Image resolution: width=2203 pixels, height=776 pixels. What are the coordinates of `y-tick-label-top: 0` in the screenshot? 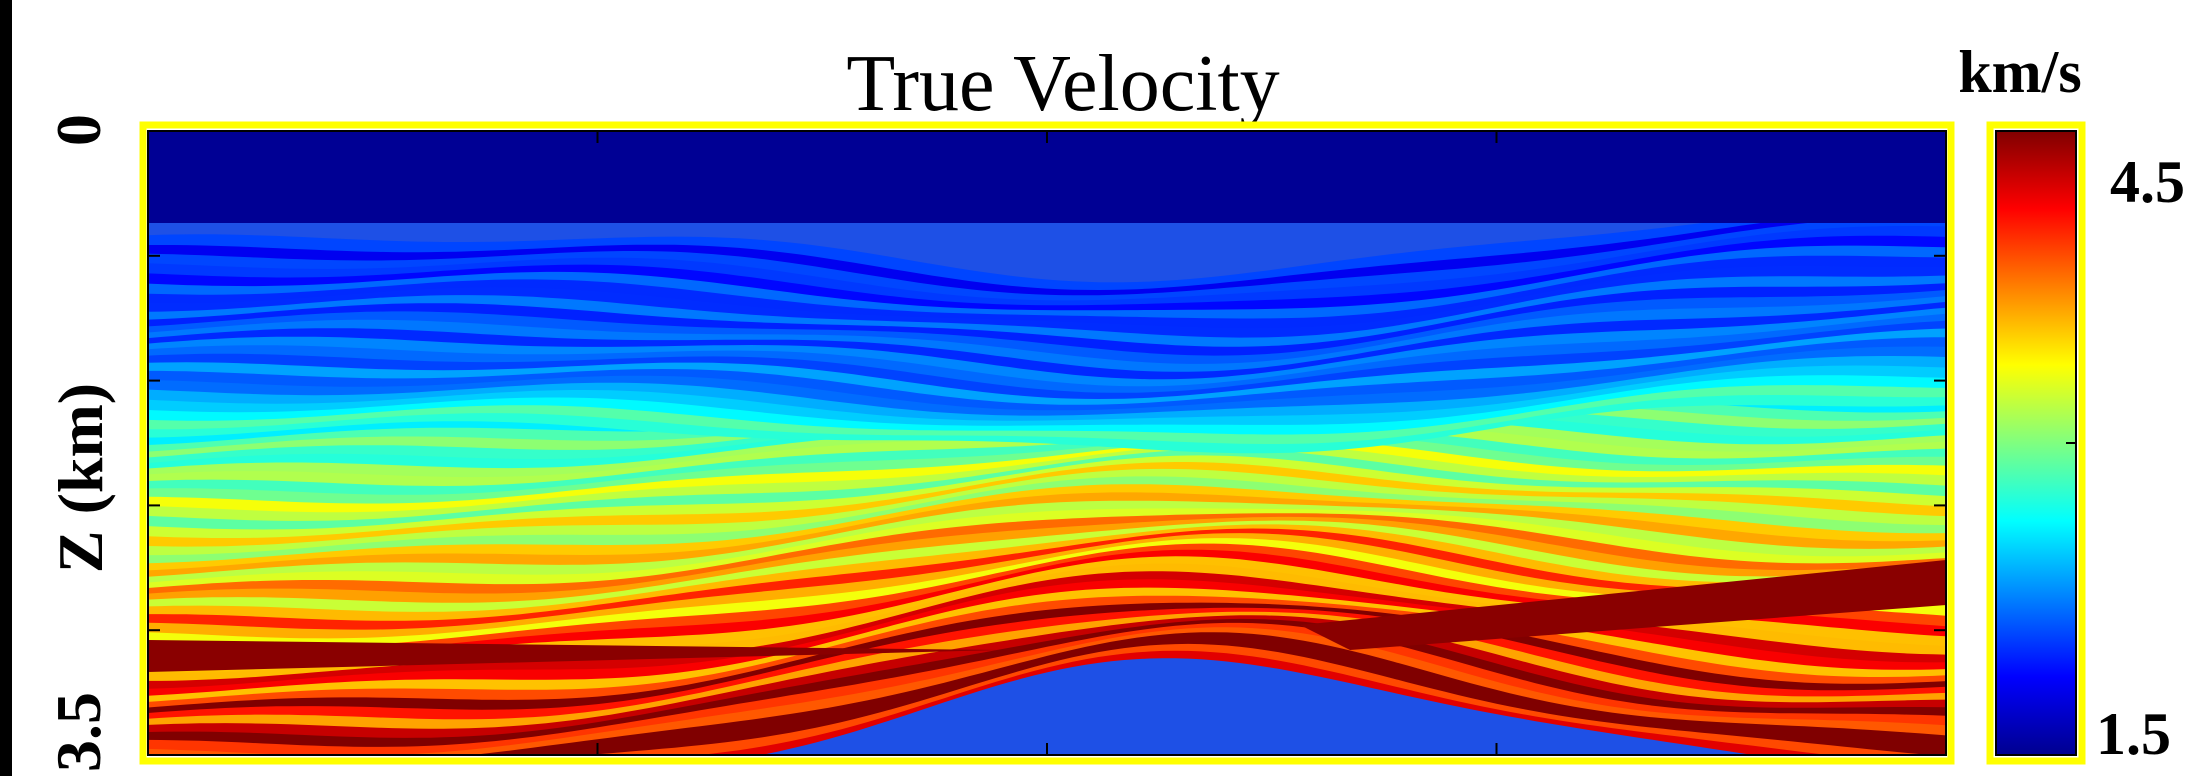 It's located at (78, 130).